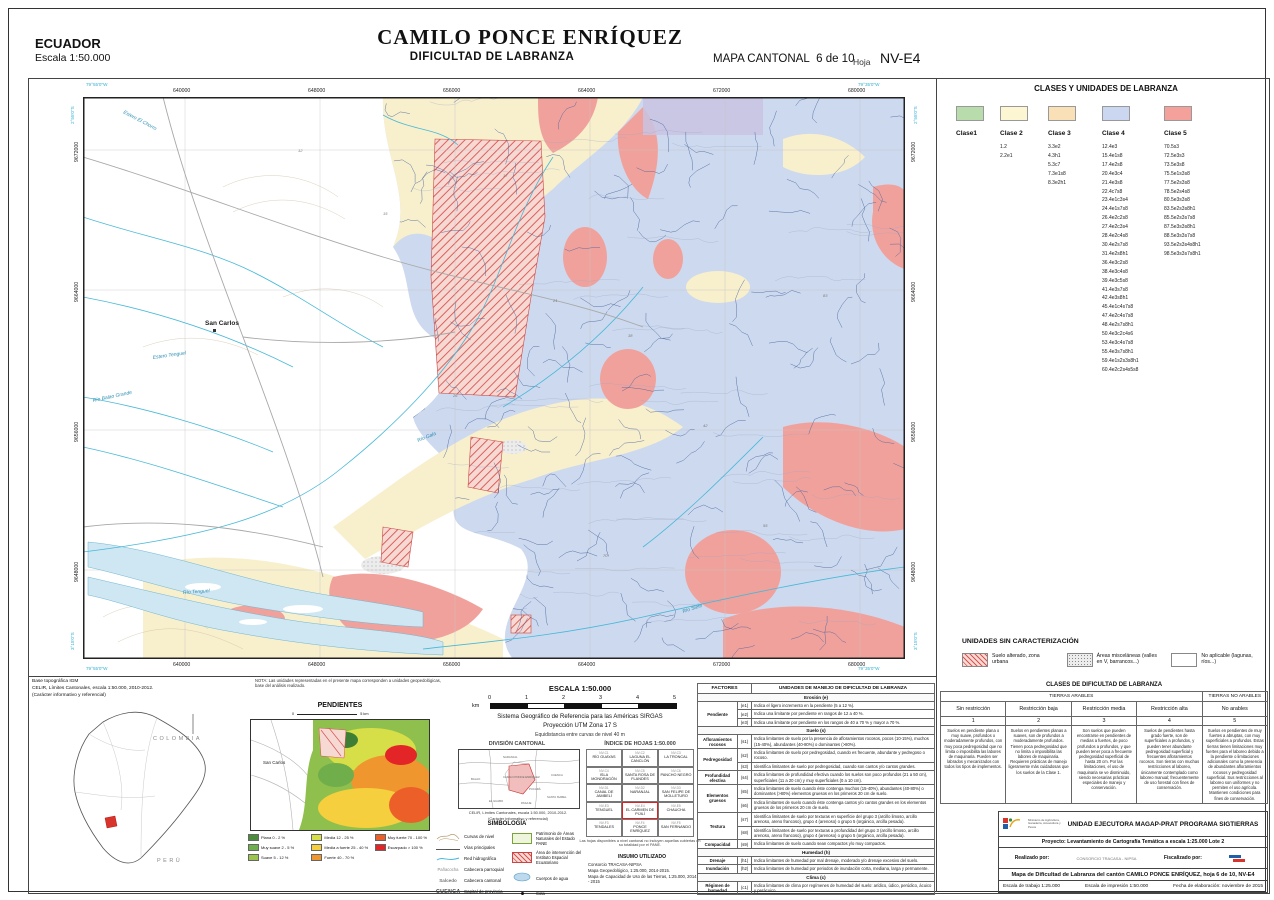 This screenshot has height=900, width=1274. Describe the element at coordinates (530, 37) in the screenshot. I see `map-title: CAMILO PONCE ENRÍQUEZ` at that location.